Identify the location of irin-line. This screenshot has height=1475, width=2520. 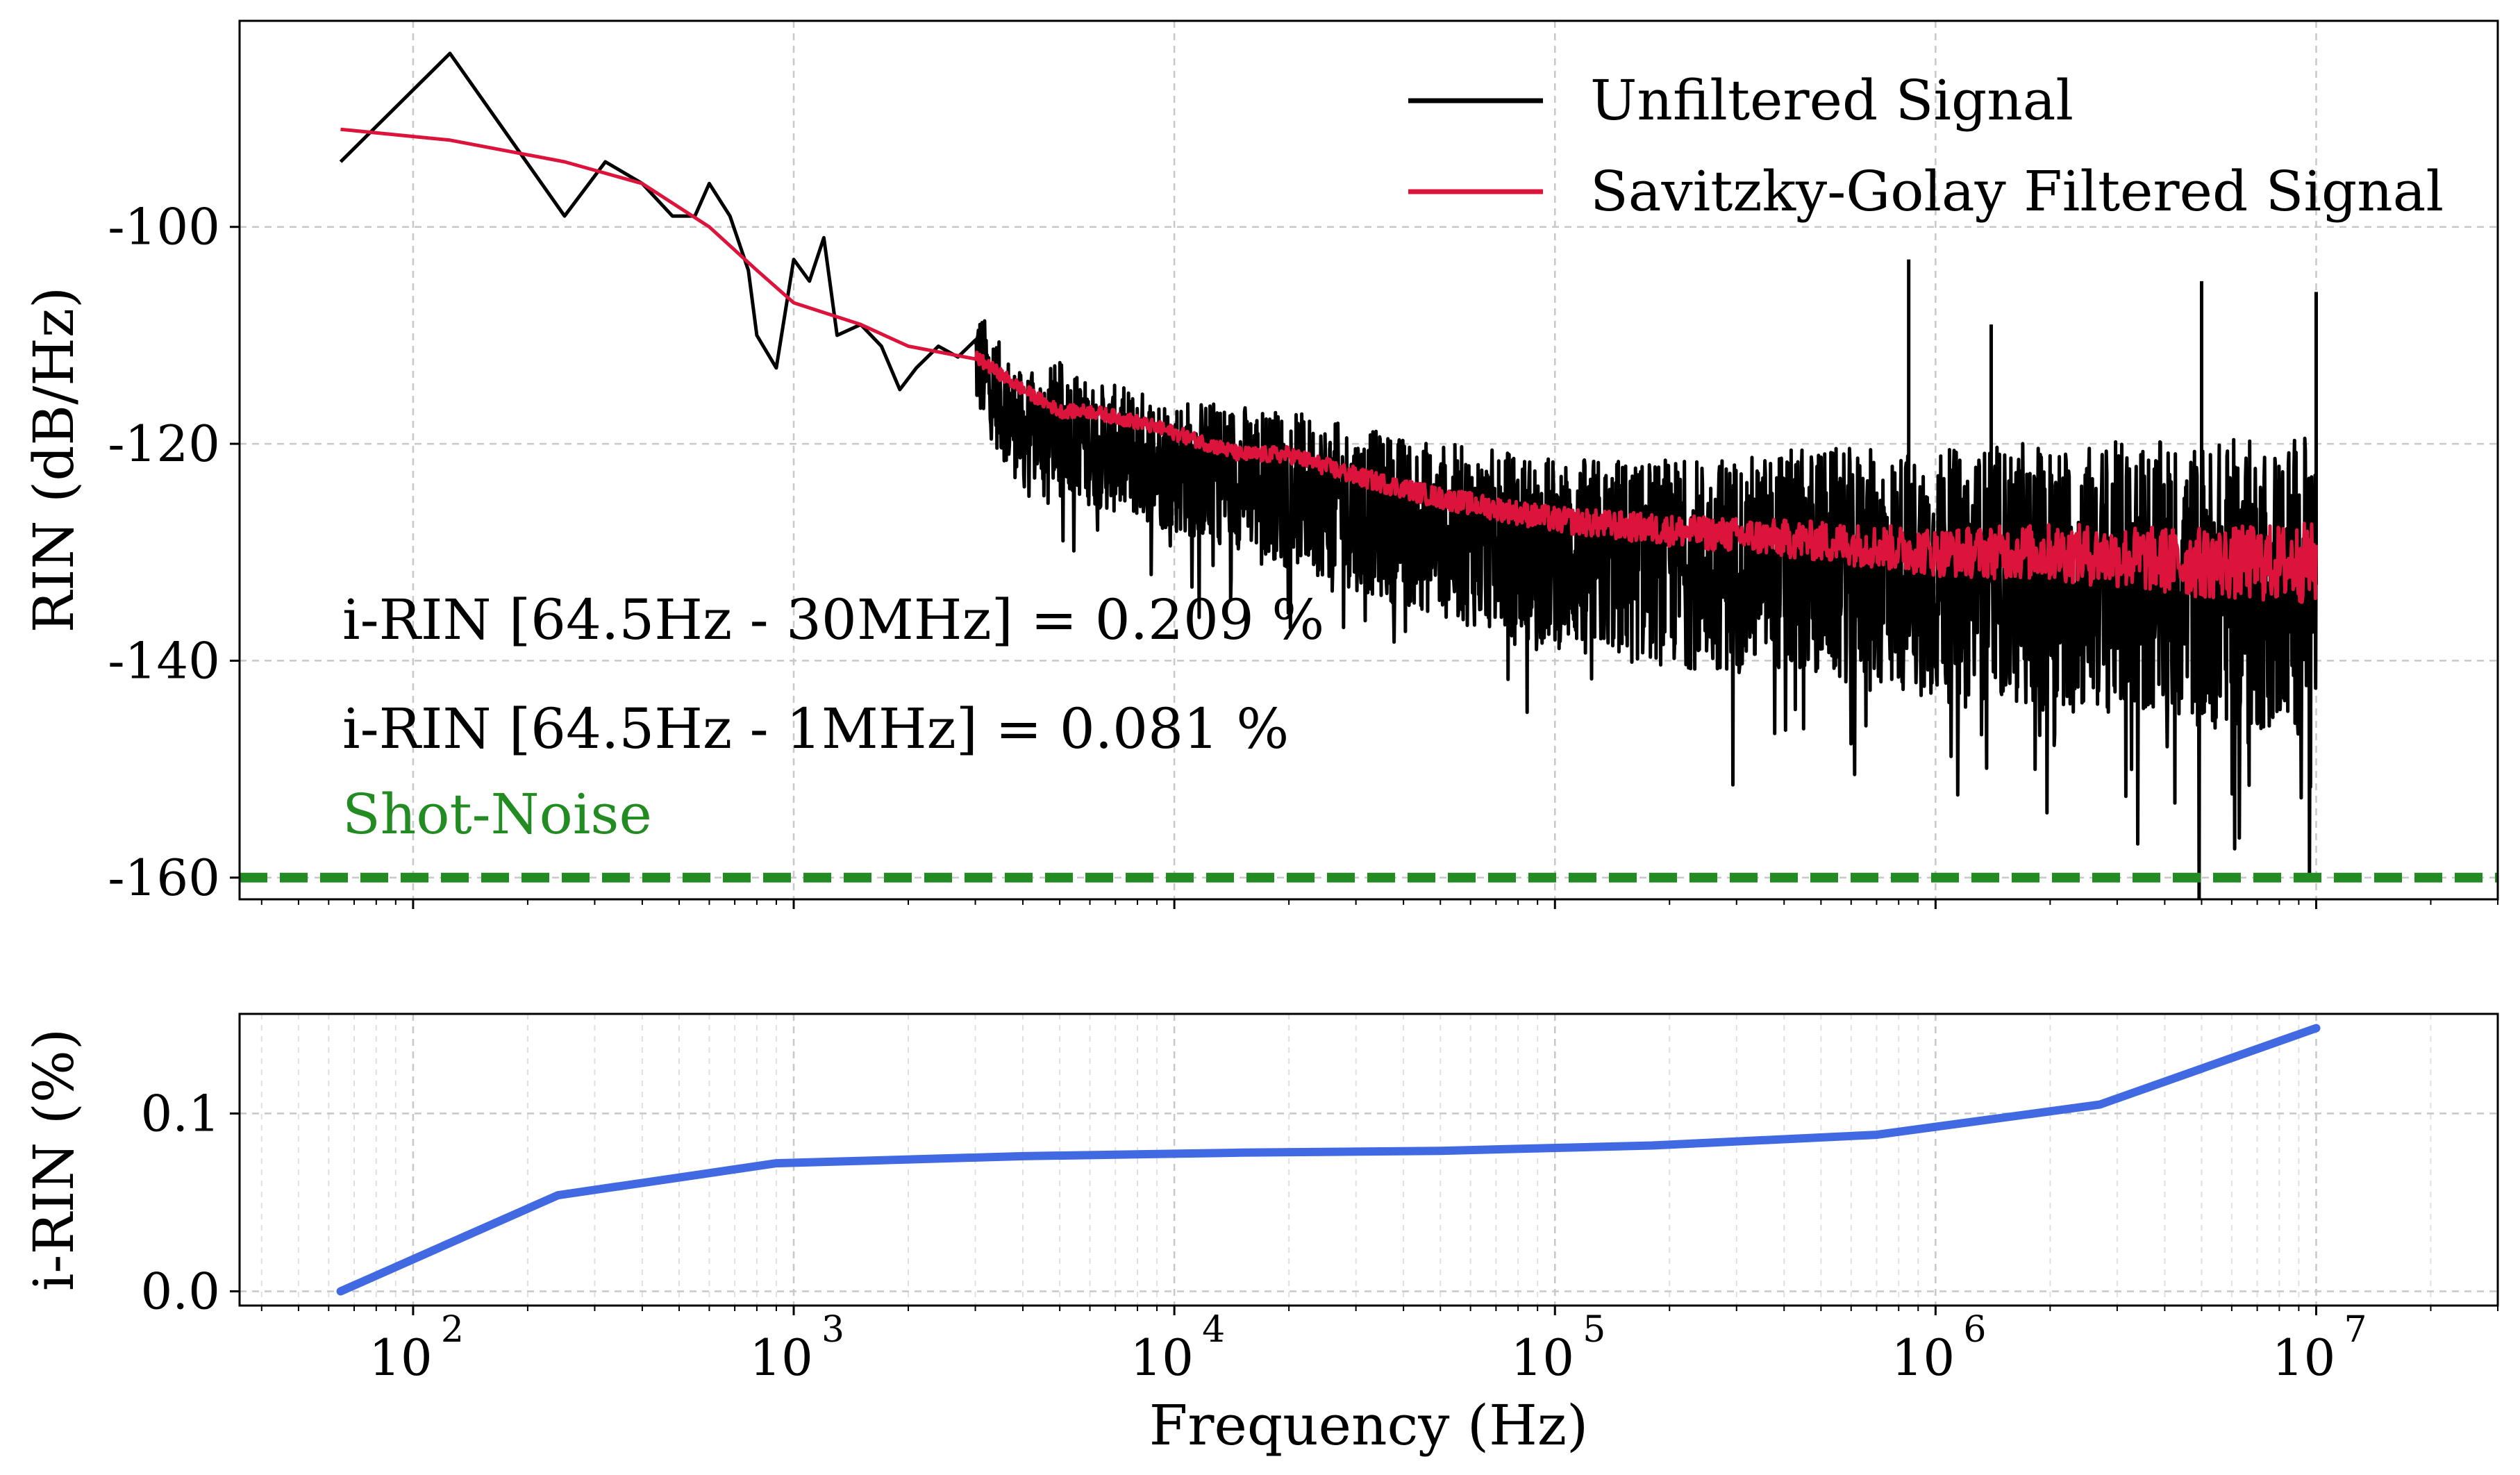
(1328, 1160).